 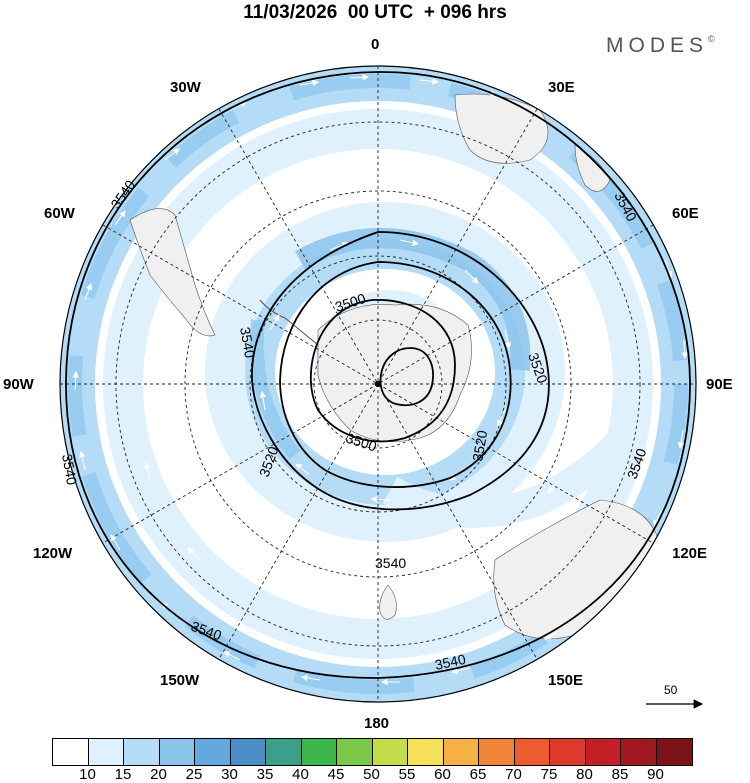 I want to click on reference-vector-label: 50, so click(x=671, y=690).